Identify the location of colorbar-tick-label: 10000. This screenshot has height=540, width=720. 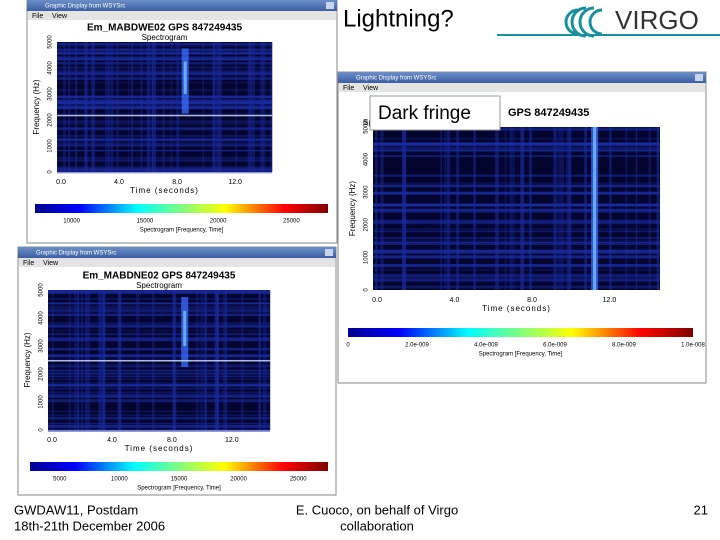
(119, 480).